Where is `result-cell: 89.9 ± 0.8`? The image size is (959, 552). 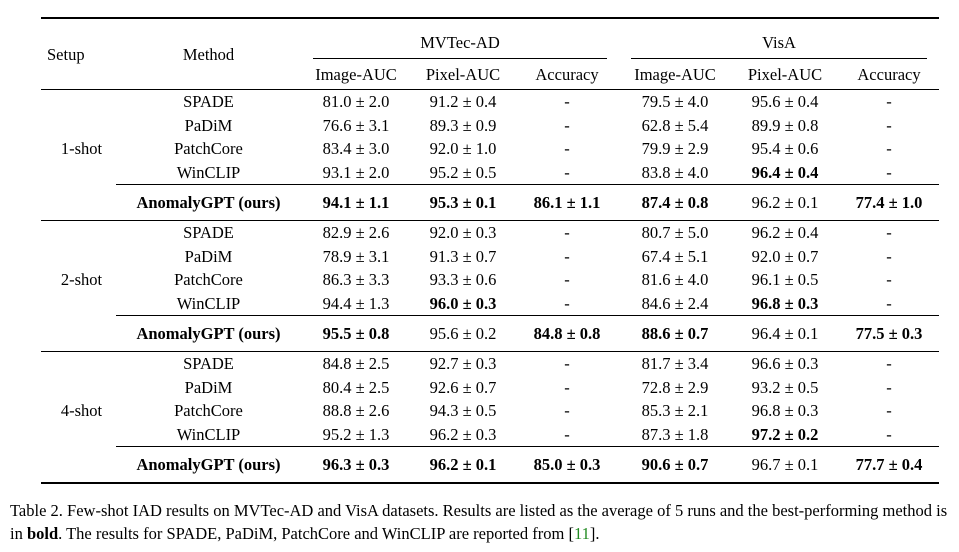
result-cell: 89.9 ± 0.8 is located at coordinates (785, 125).